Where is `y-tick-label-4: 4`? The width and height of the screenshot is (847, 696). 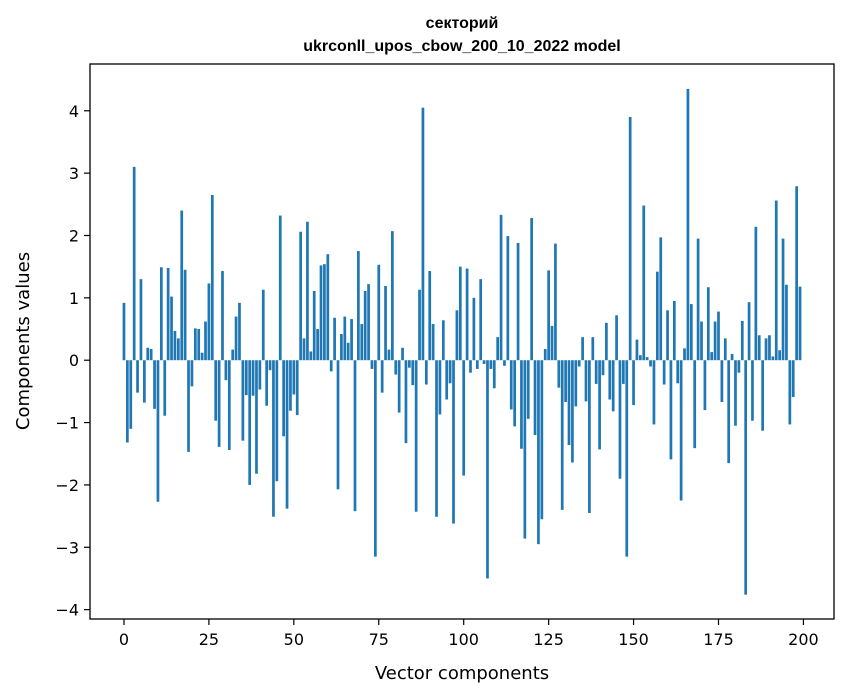 y-tick-label-4: 4 is located at coordinates (74, 111).